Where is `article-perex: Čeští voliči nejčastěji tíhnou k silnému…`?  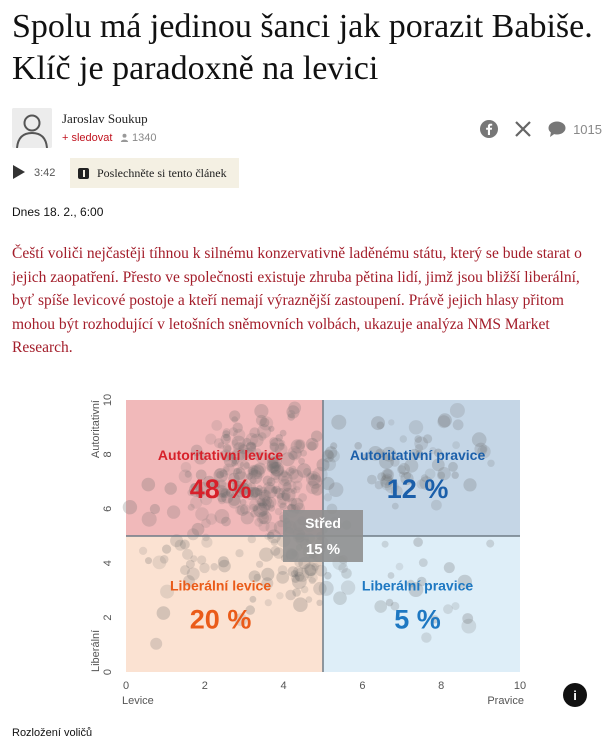 article-perex: Čeští voliči nejčastěji tíhnou k silnému… is located at coordinates (297, 300).